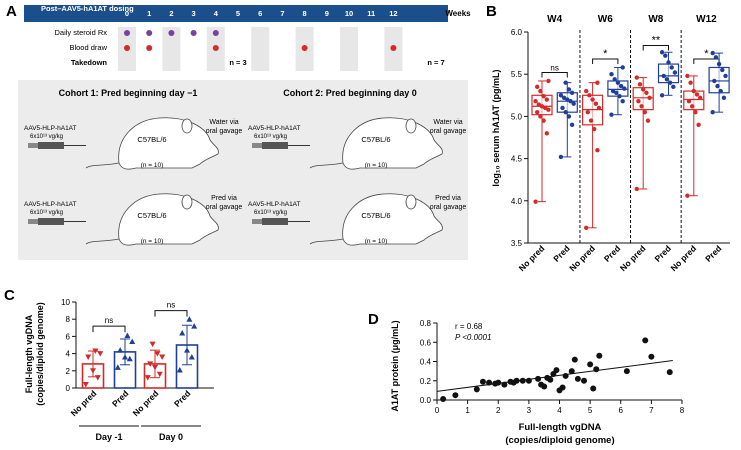 The width and height of the screenshot is (741, 450). Describe the element at coordinates (605, 19) in the screenshot. I see `b-group-title: W6` at that location.